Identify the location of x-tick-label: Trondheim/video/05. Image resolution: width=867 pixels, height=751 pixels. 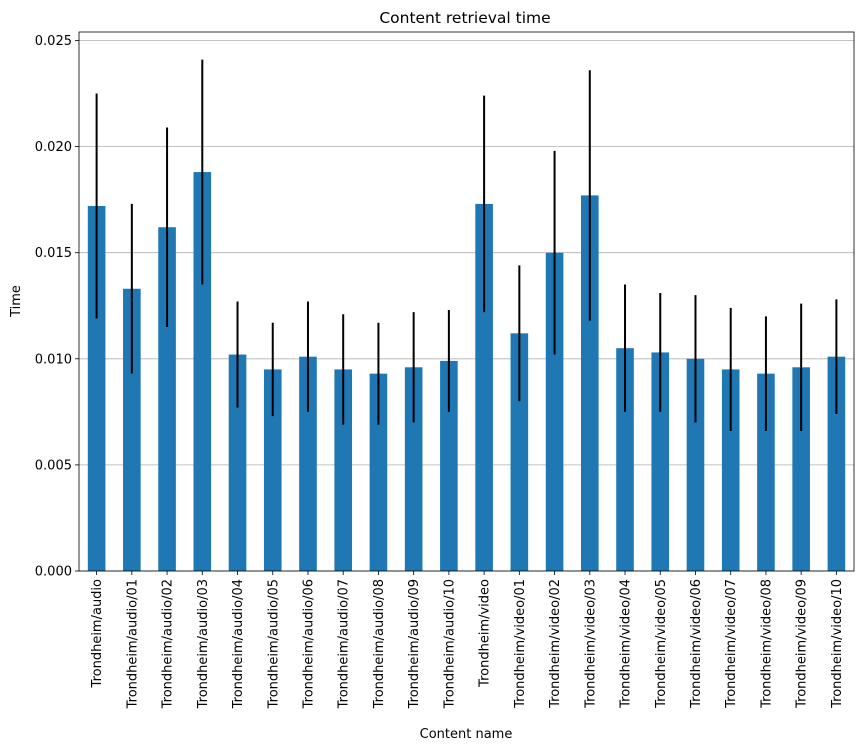
(661, 644).